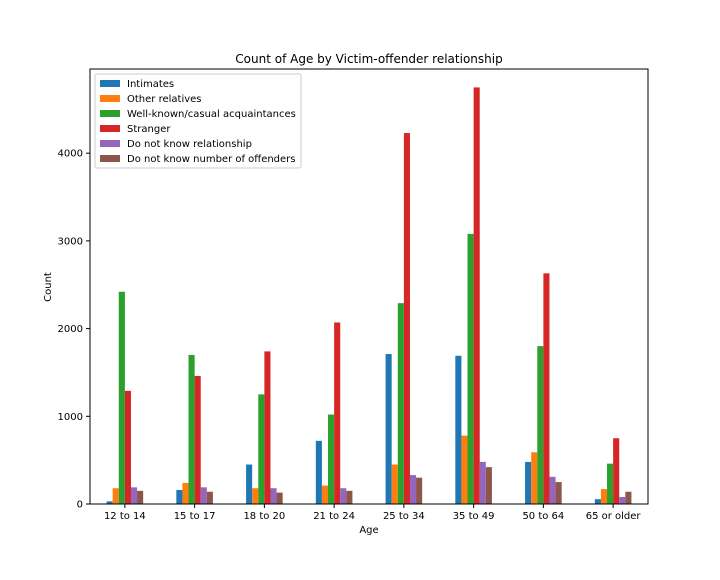 Image resolution: width=720 pixels, height=580 pixels. What do you see at coordinates (48, 287) in the screenshot?
I see `y-axis-label: Count` at bounding box center [48, 287].